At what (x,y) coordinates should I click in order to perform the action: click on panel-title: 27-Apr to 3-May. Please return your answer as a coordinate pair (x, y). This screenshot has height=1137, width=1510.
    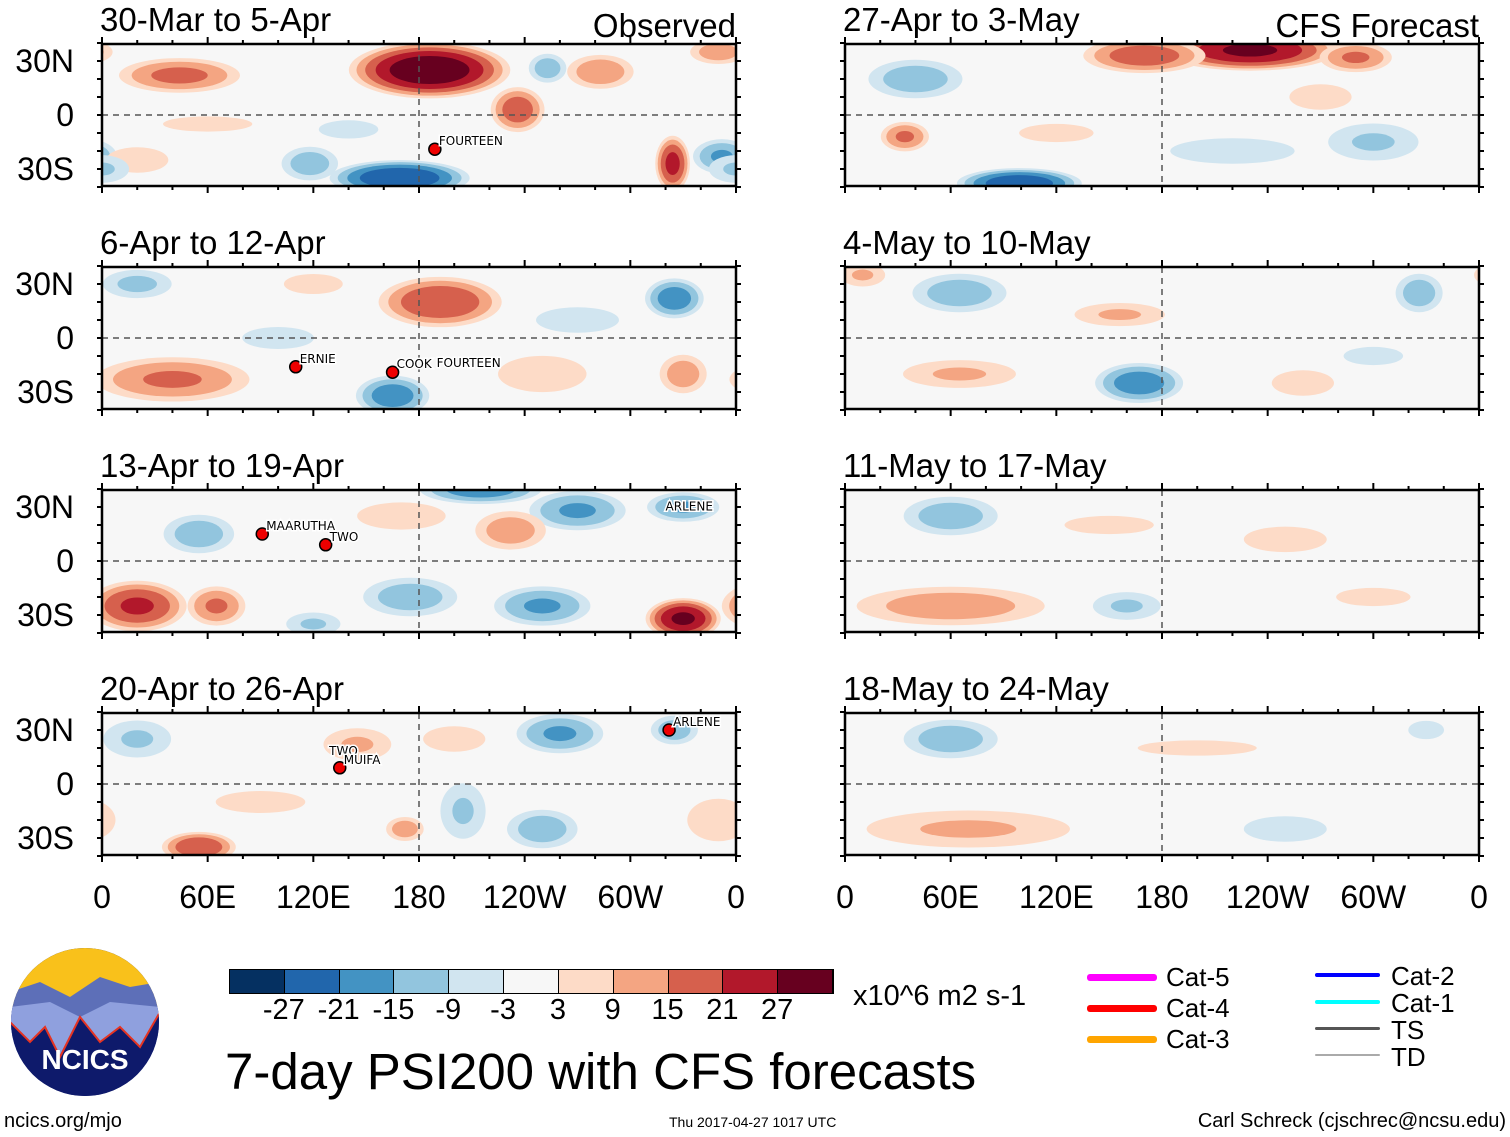
    Looking at the image, I should click on (961, 19).